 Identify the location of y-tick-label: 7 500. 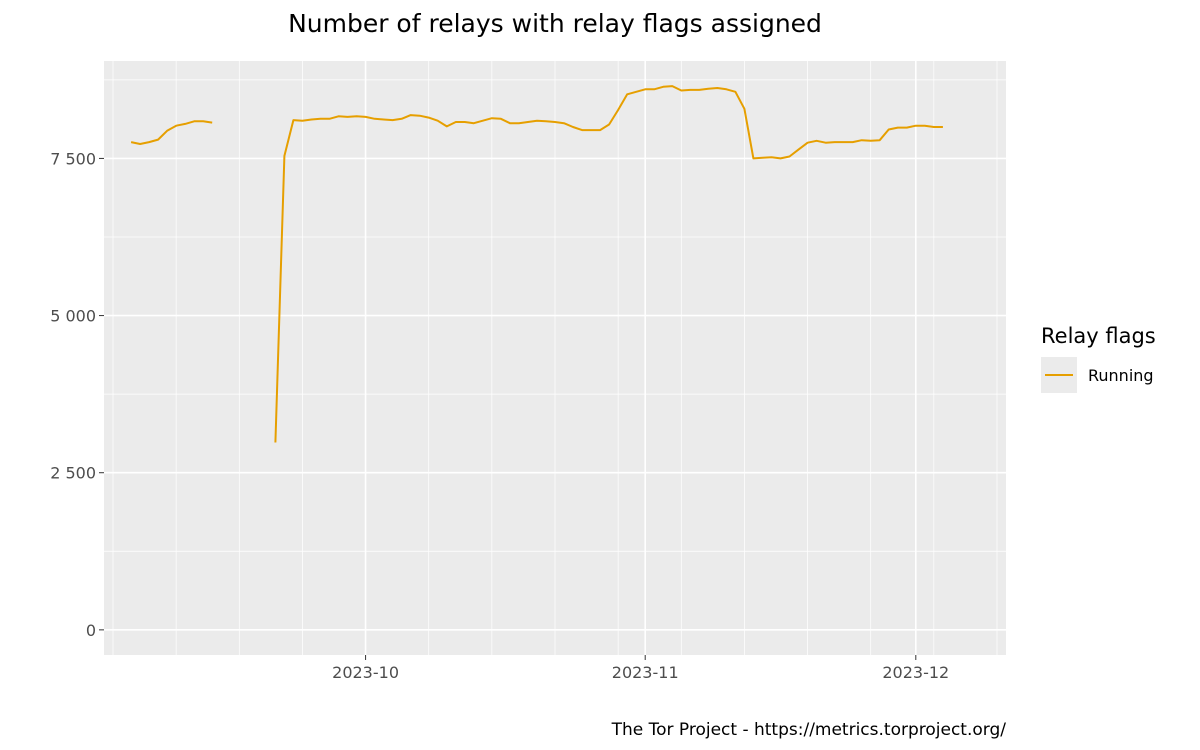
(73, 158).